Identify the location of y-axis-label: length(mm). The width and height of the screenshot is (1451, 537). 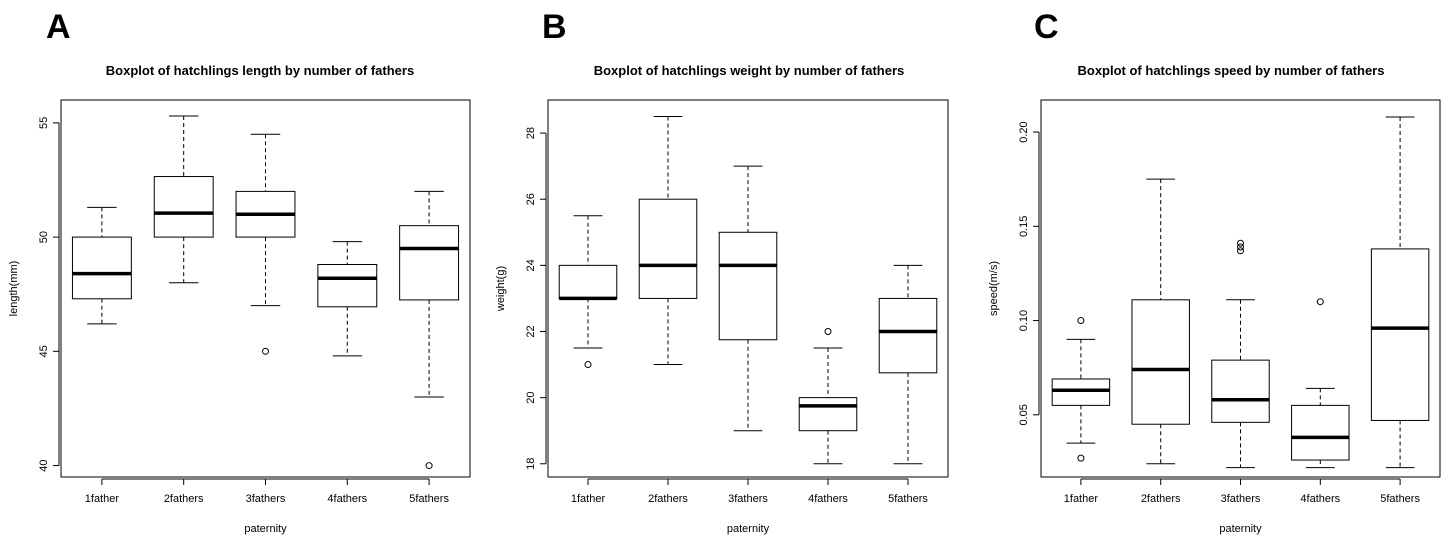
(14, 289).